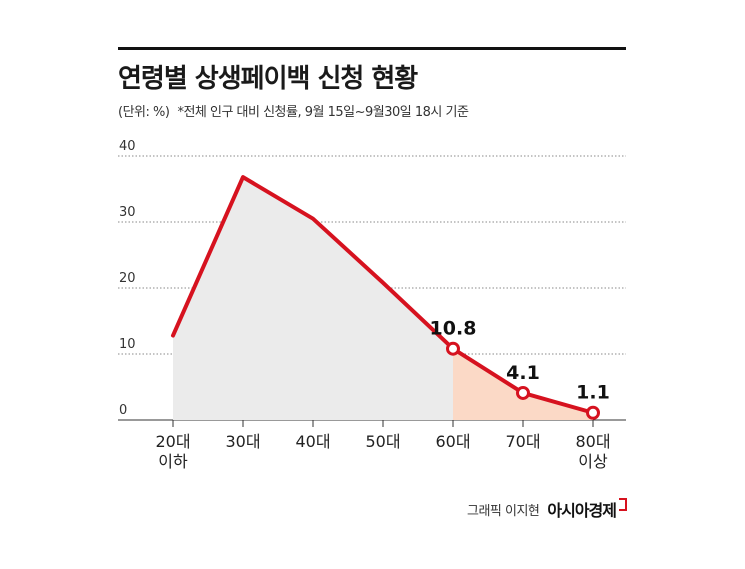  I want to click on y-tick-label: 20, so click(127, 278).